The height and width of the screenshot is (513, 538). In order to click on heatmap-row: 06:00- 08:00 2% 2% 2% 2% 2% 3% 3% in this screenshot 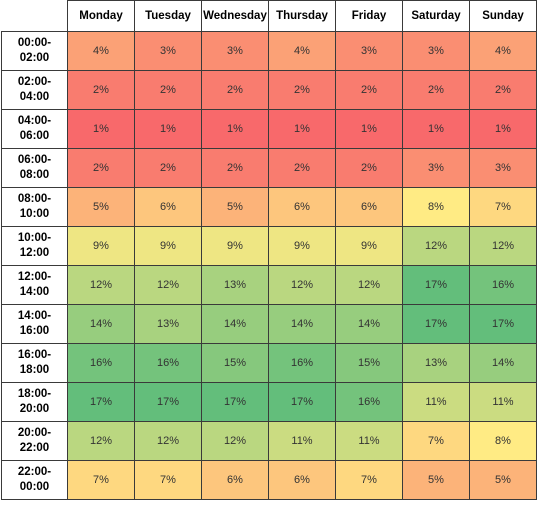, I will do `click(269, 168)`.